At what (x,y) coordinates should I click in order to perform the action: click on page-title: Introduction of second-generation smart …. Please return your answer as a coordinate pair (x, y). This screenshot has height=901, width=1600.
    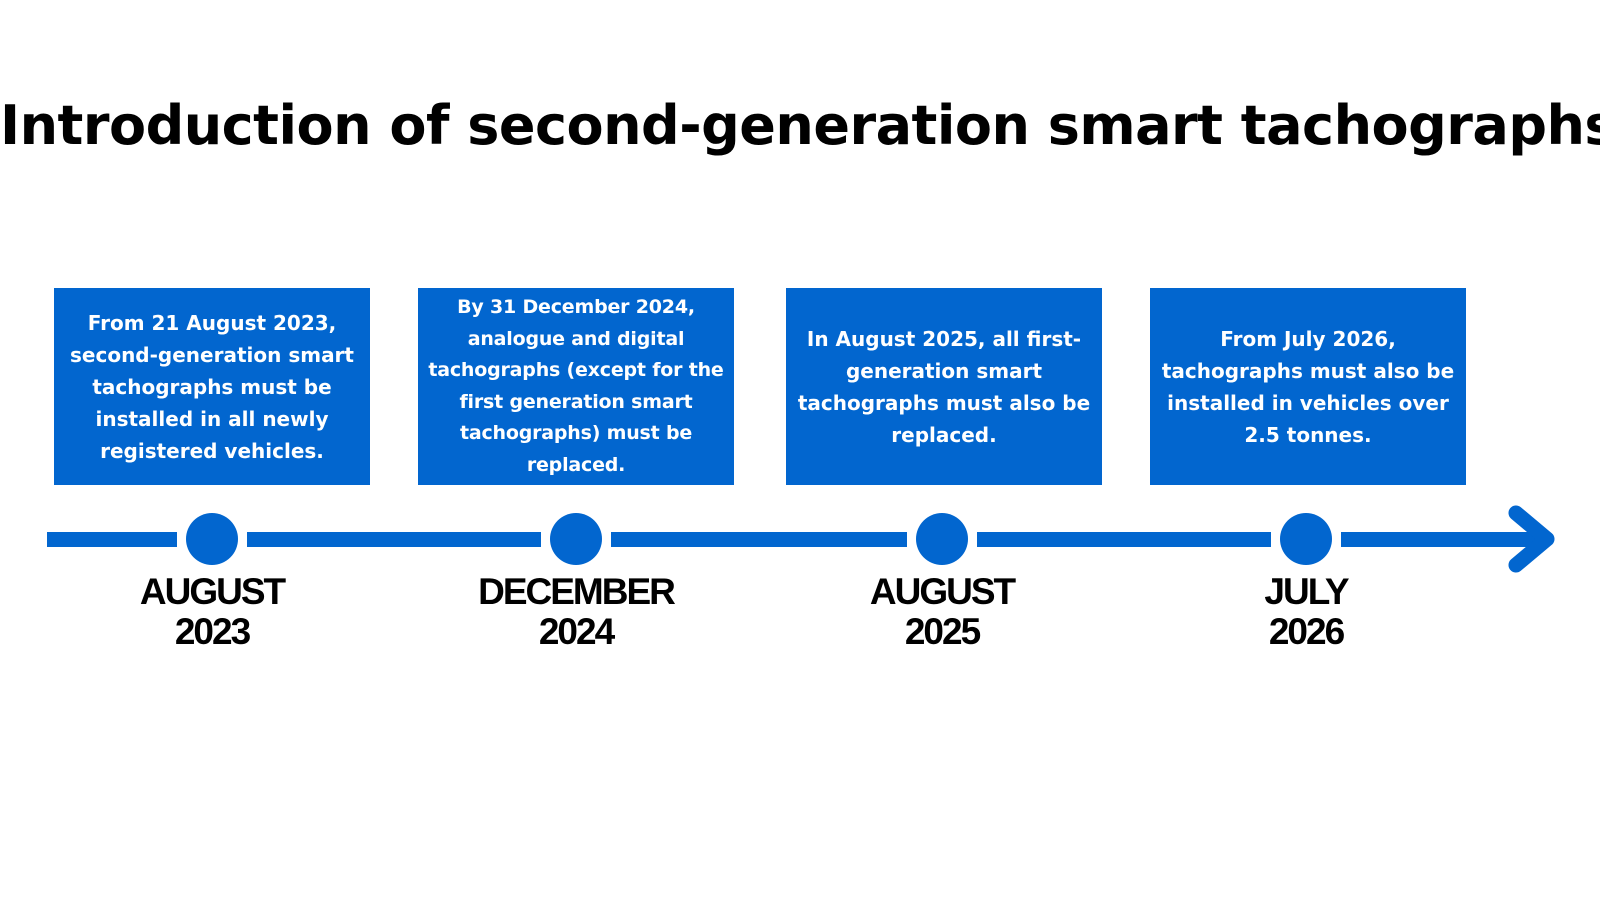
    Looking at the image, I should click on (800, 125).